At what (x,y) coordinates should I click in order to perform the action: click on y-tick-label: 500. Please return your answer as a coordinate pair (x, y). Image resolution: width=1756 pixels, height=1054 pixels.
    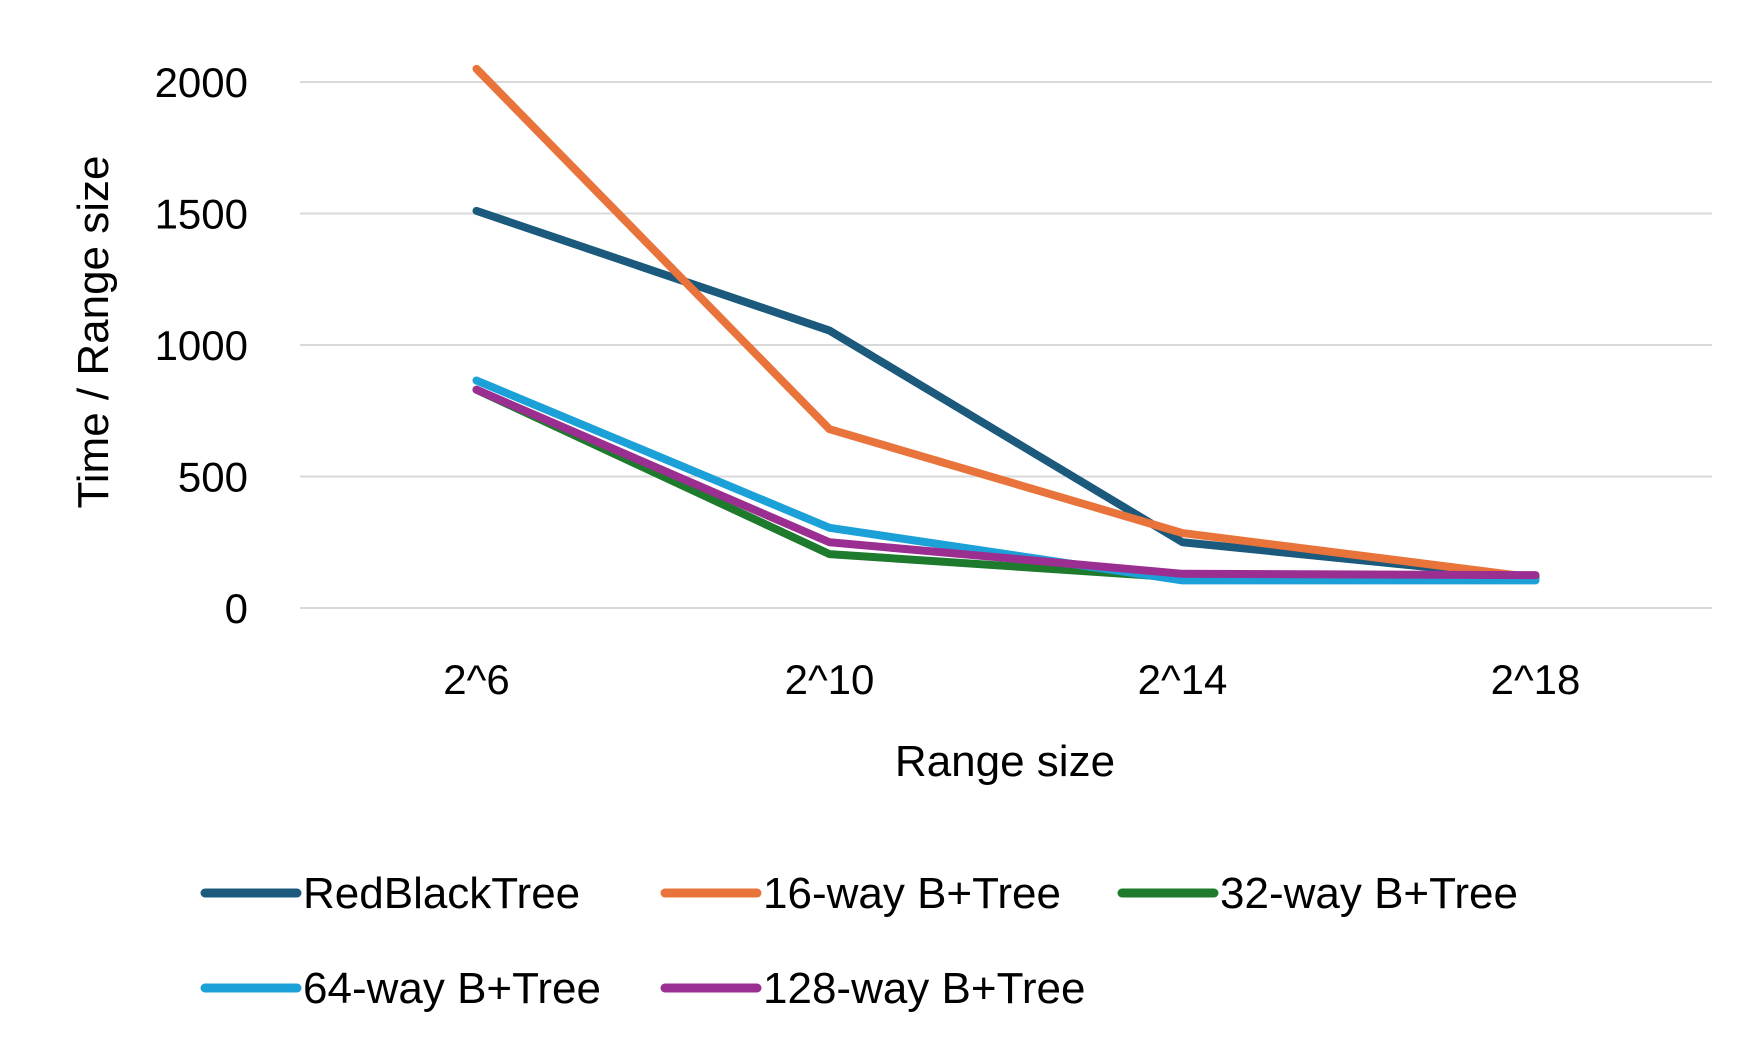
    Looking at the image, I should click on (213, 477).